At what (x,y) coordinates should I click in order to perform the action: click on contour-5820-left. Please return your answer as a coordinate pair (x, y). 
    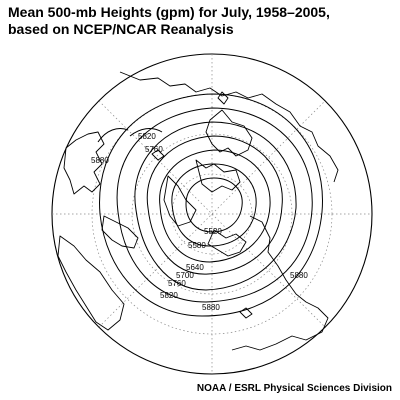
    Looking at the image, I should click on (146, 132).